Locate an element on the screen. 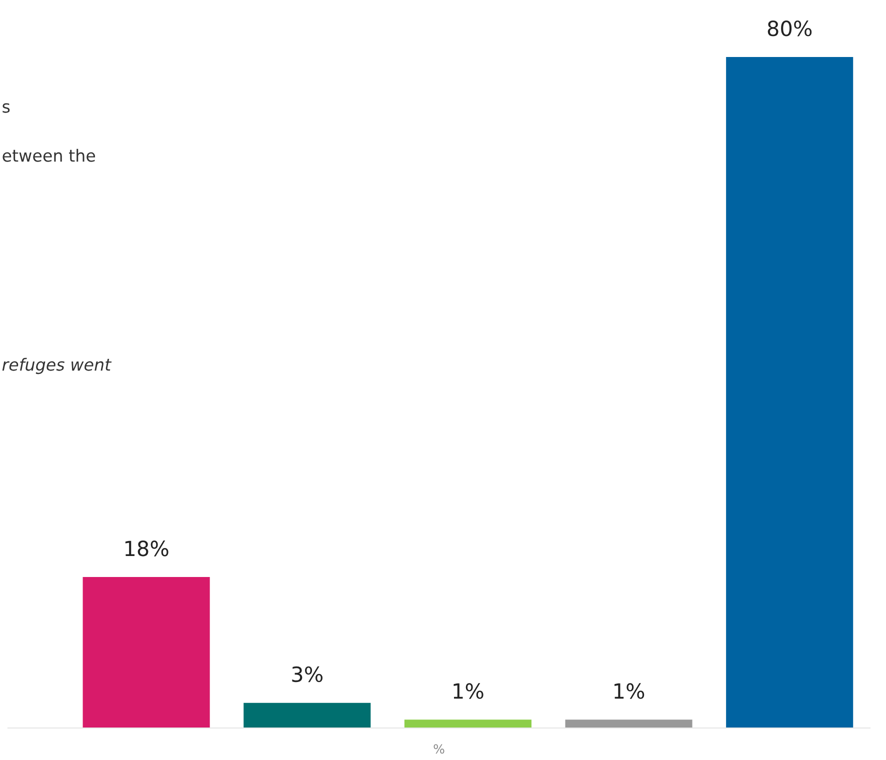 The image size is (886, 760). data-label: 80% is located at coordinates (790, 28).